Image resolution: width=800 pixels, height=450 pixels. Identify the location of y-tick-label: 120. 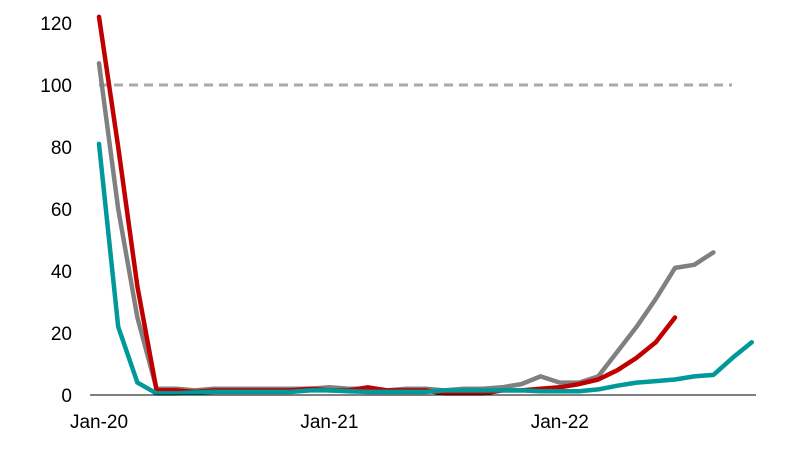
(56, 24).